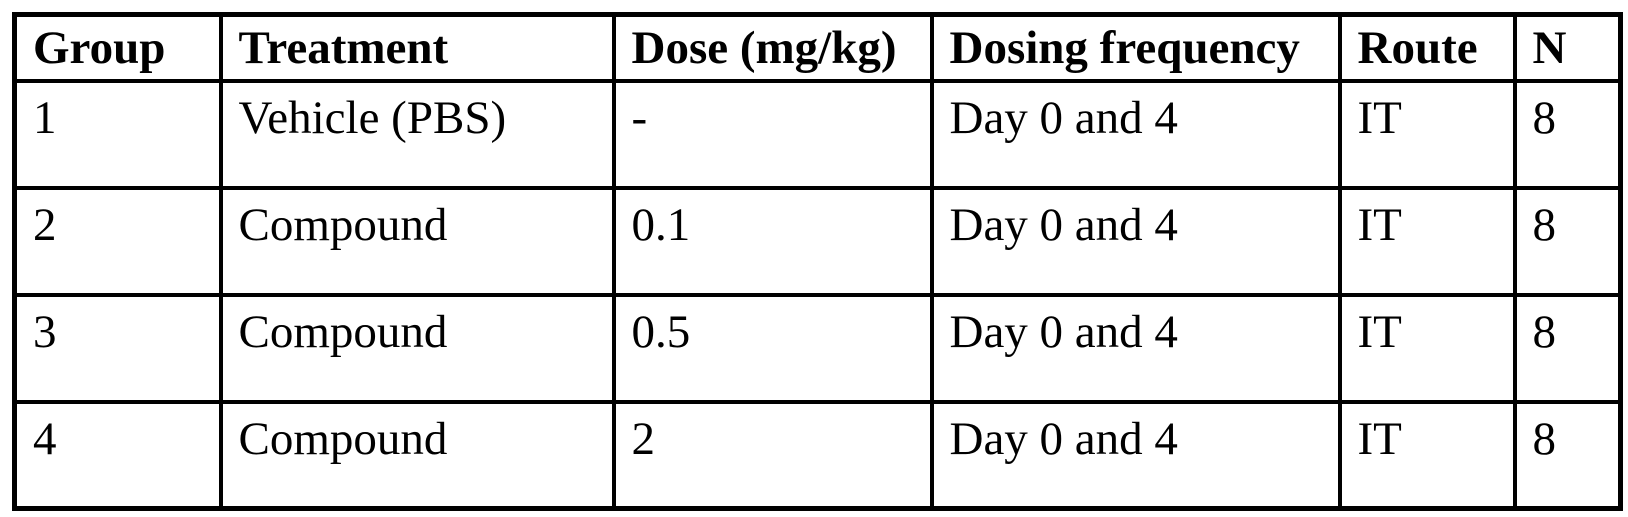 This screenshot has width=1628, height=517. I want to click on cell-dose: 0.5, so click(772, 348).